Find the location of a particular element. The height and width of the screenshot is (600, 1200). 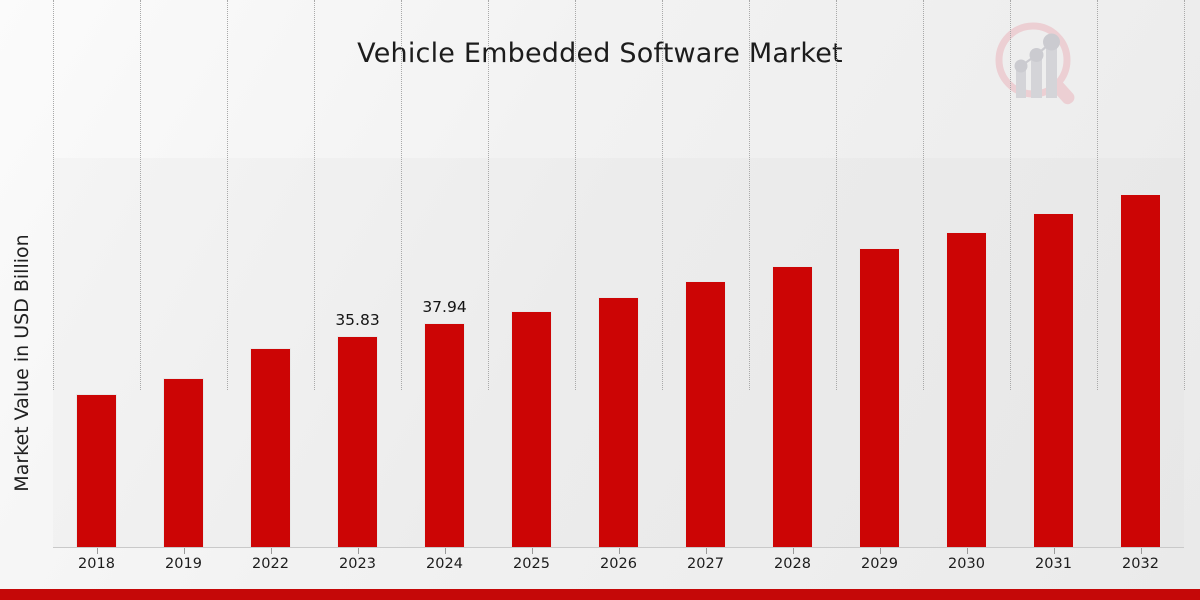

bar-2026 is located at coordinates (618, 421).